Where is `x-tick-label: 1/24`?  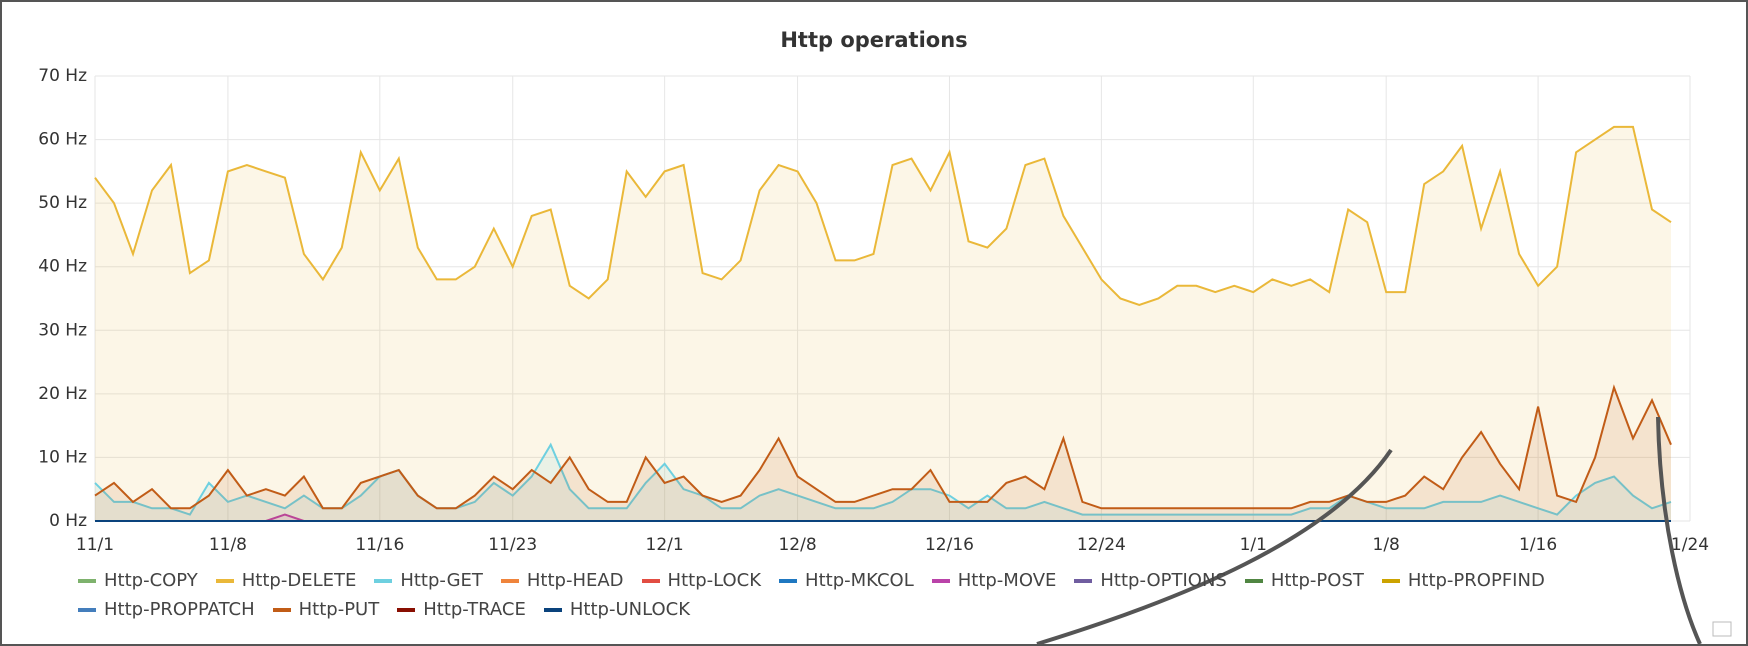 x-tick-label: 1/24 is located at coordinates (1690, 545).